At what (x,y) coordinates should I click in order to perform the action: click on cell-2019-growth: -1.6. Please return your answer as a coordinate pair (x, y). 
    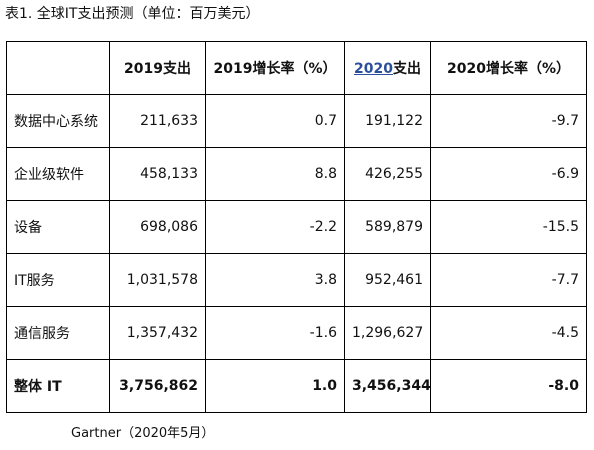
    Looking at the image, I should click on (275, 333).